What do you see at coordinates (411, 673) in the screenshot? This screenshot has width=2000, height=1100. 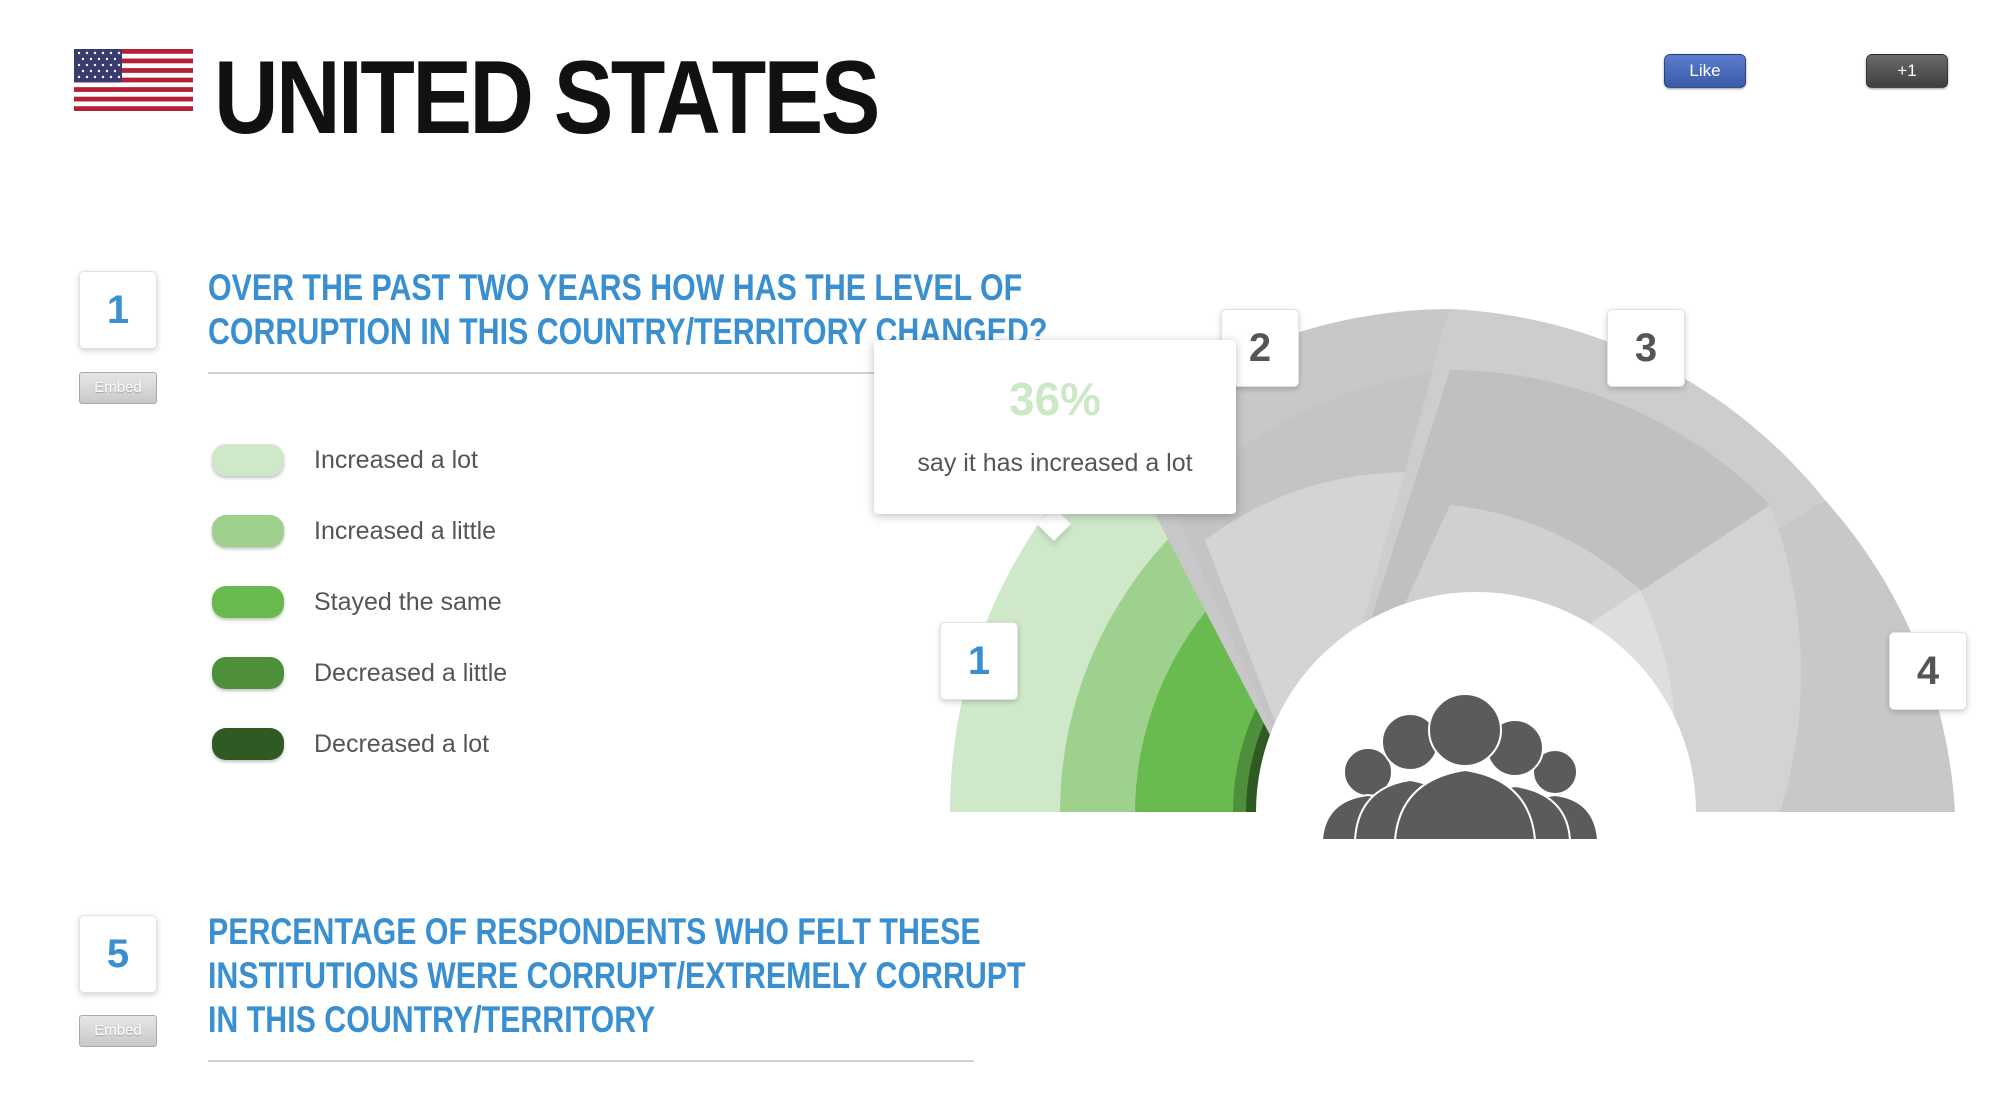 I see `legend-label: Decreased a little` at bounding box center [411, 673].